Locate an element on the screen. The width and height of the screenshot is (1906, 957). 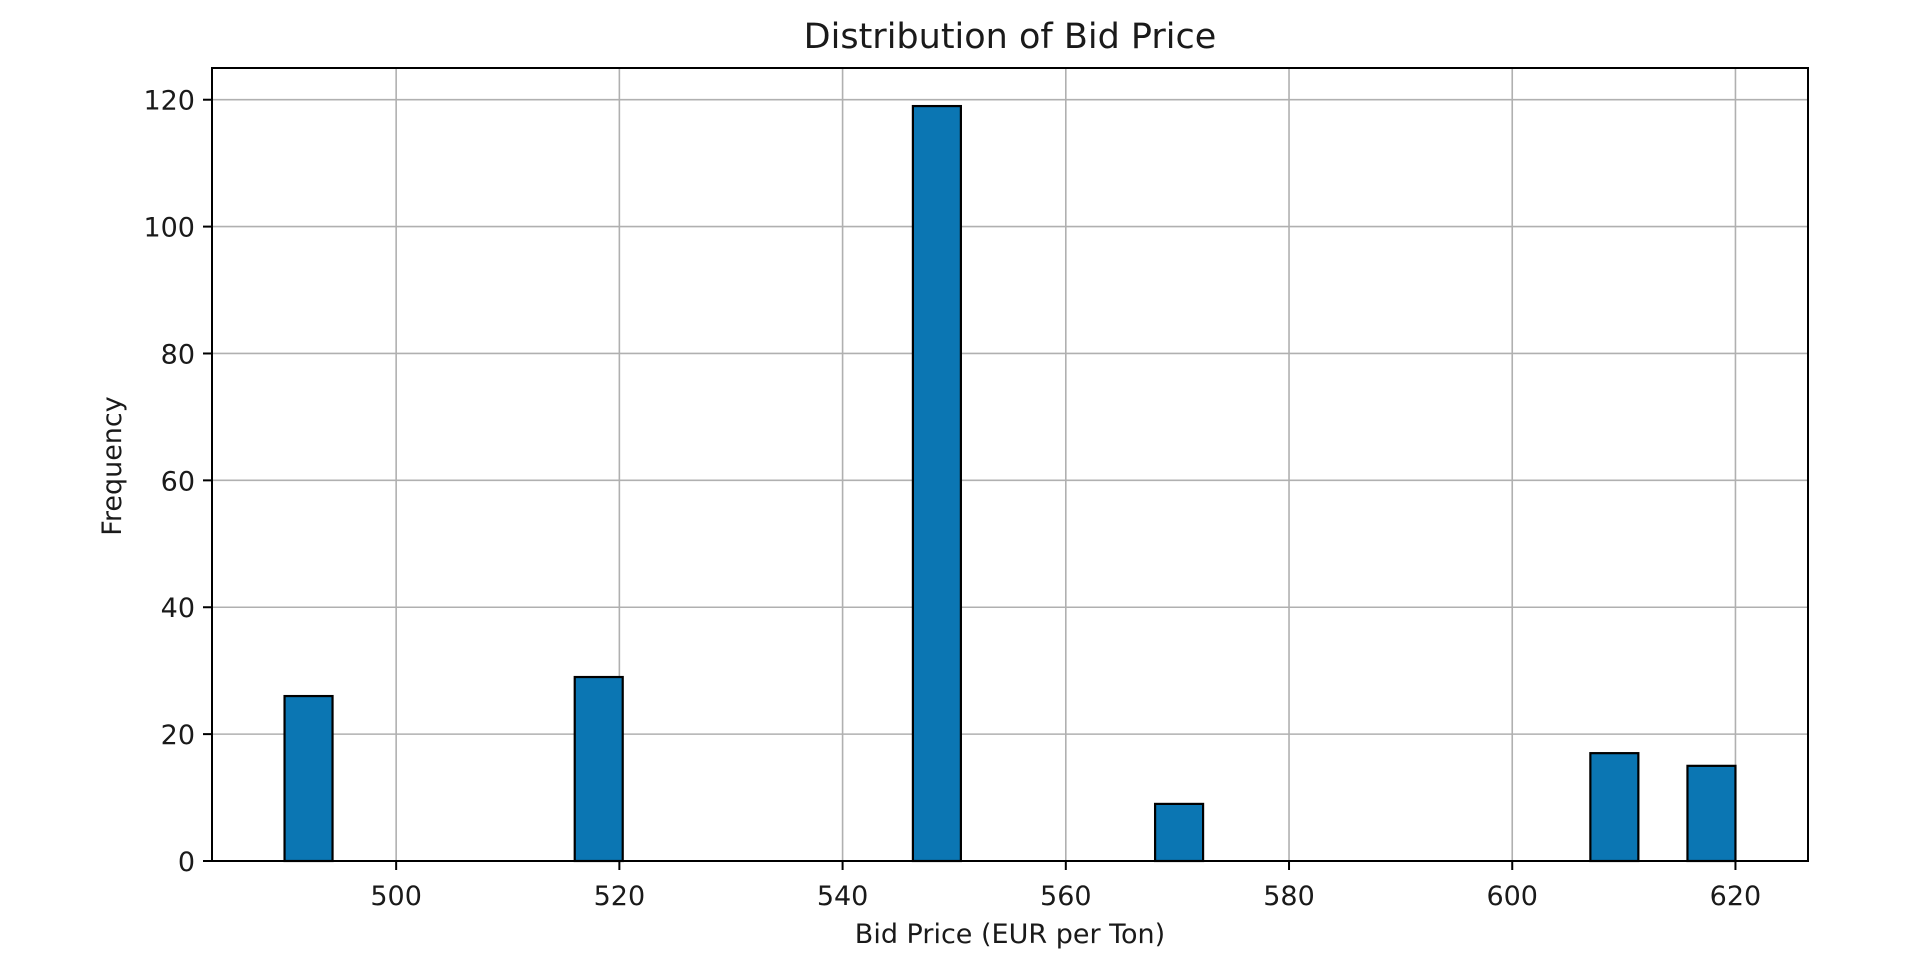
chart-title: Distribution of Bid Price is located at coordinates (1010, 37).